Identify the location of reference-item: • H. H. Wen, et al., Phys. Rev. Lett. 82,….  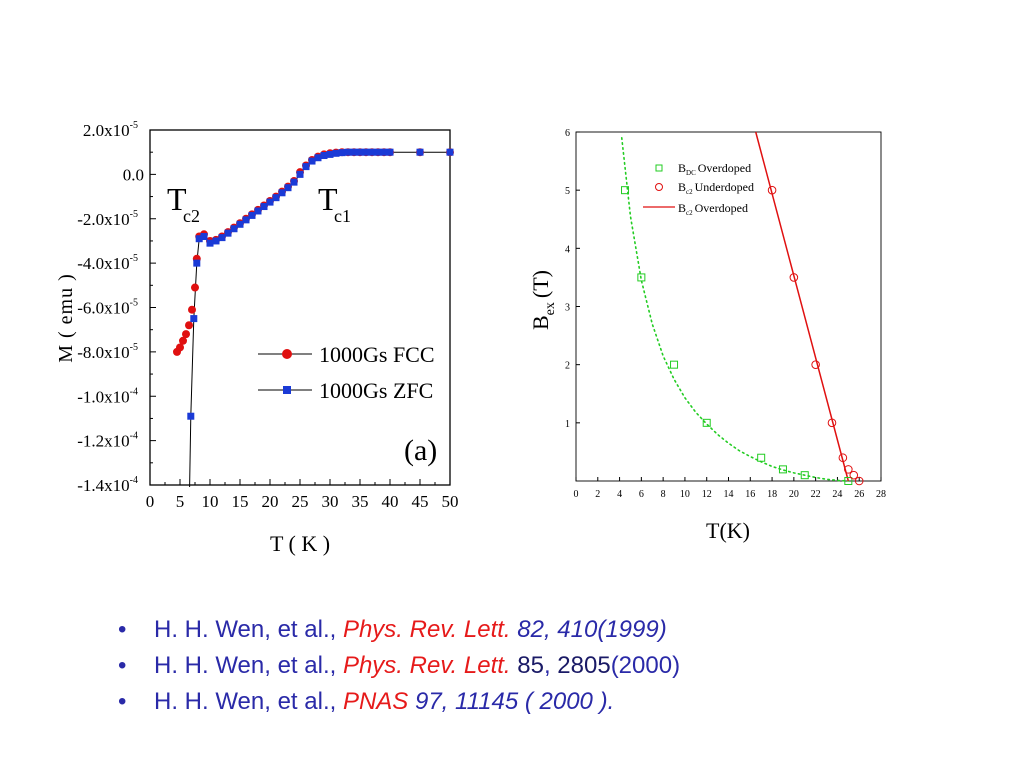
(558, 630).